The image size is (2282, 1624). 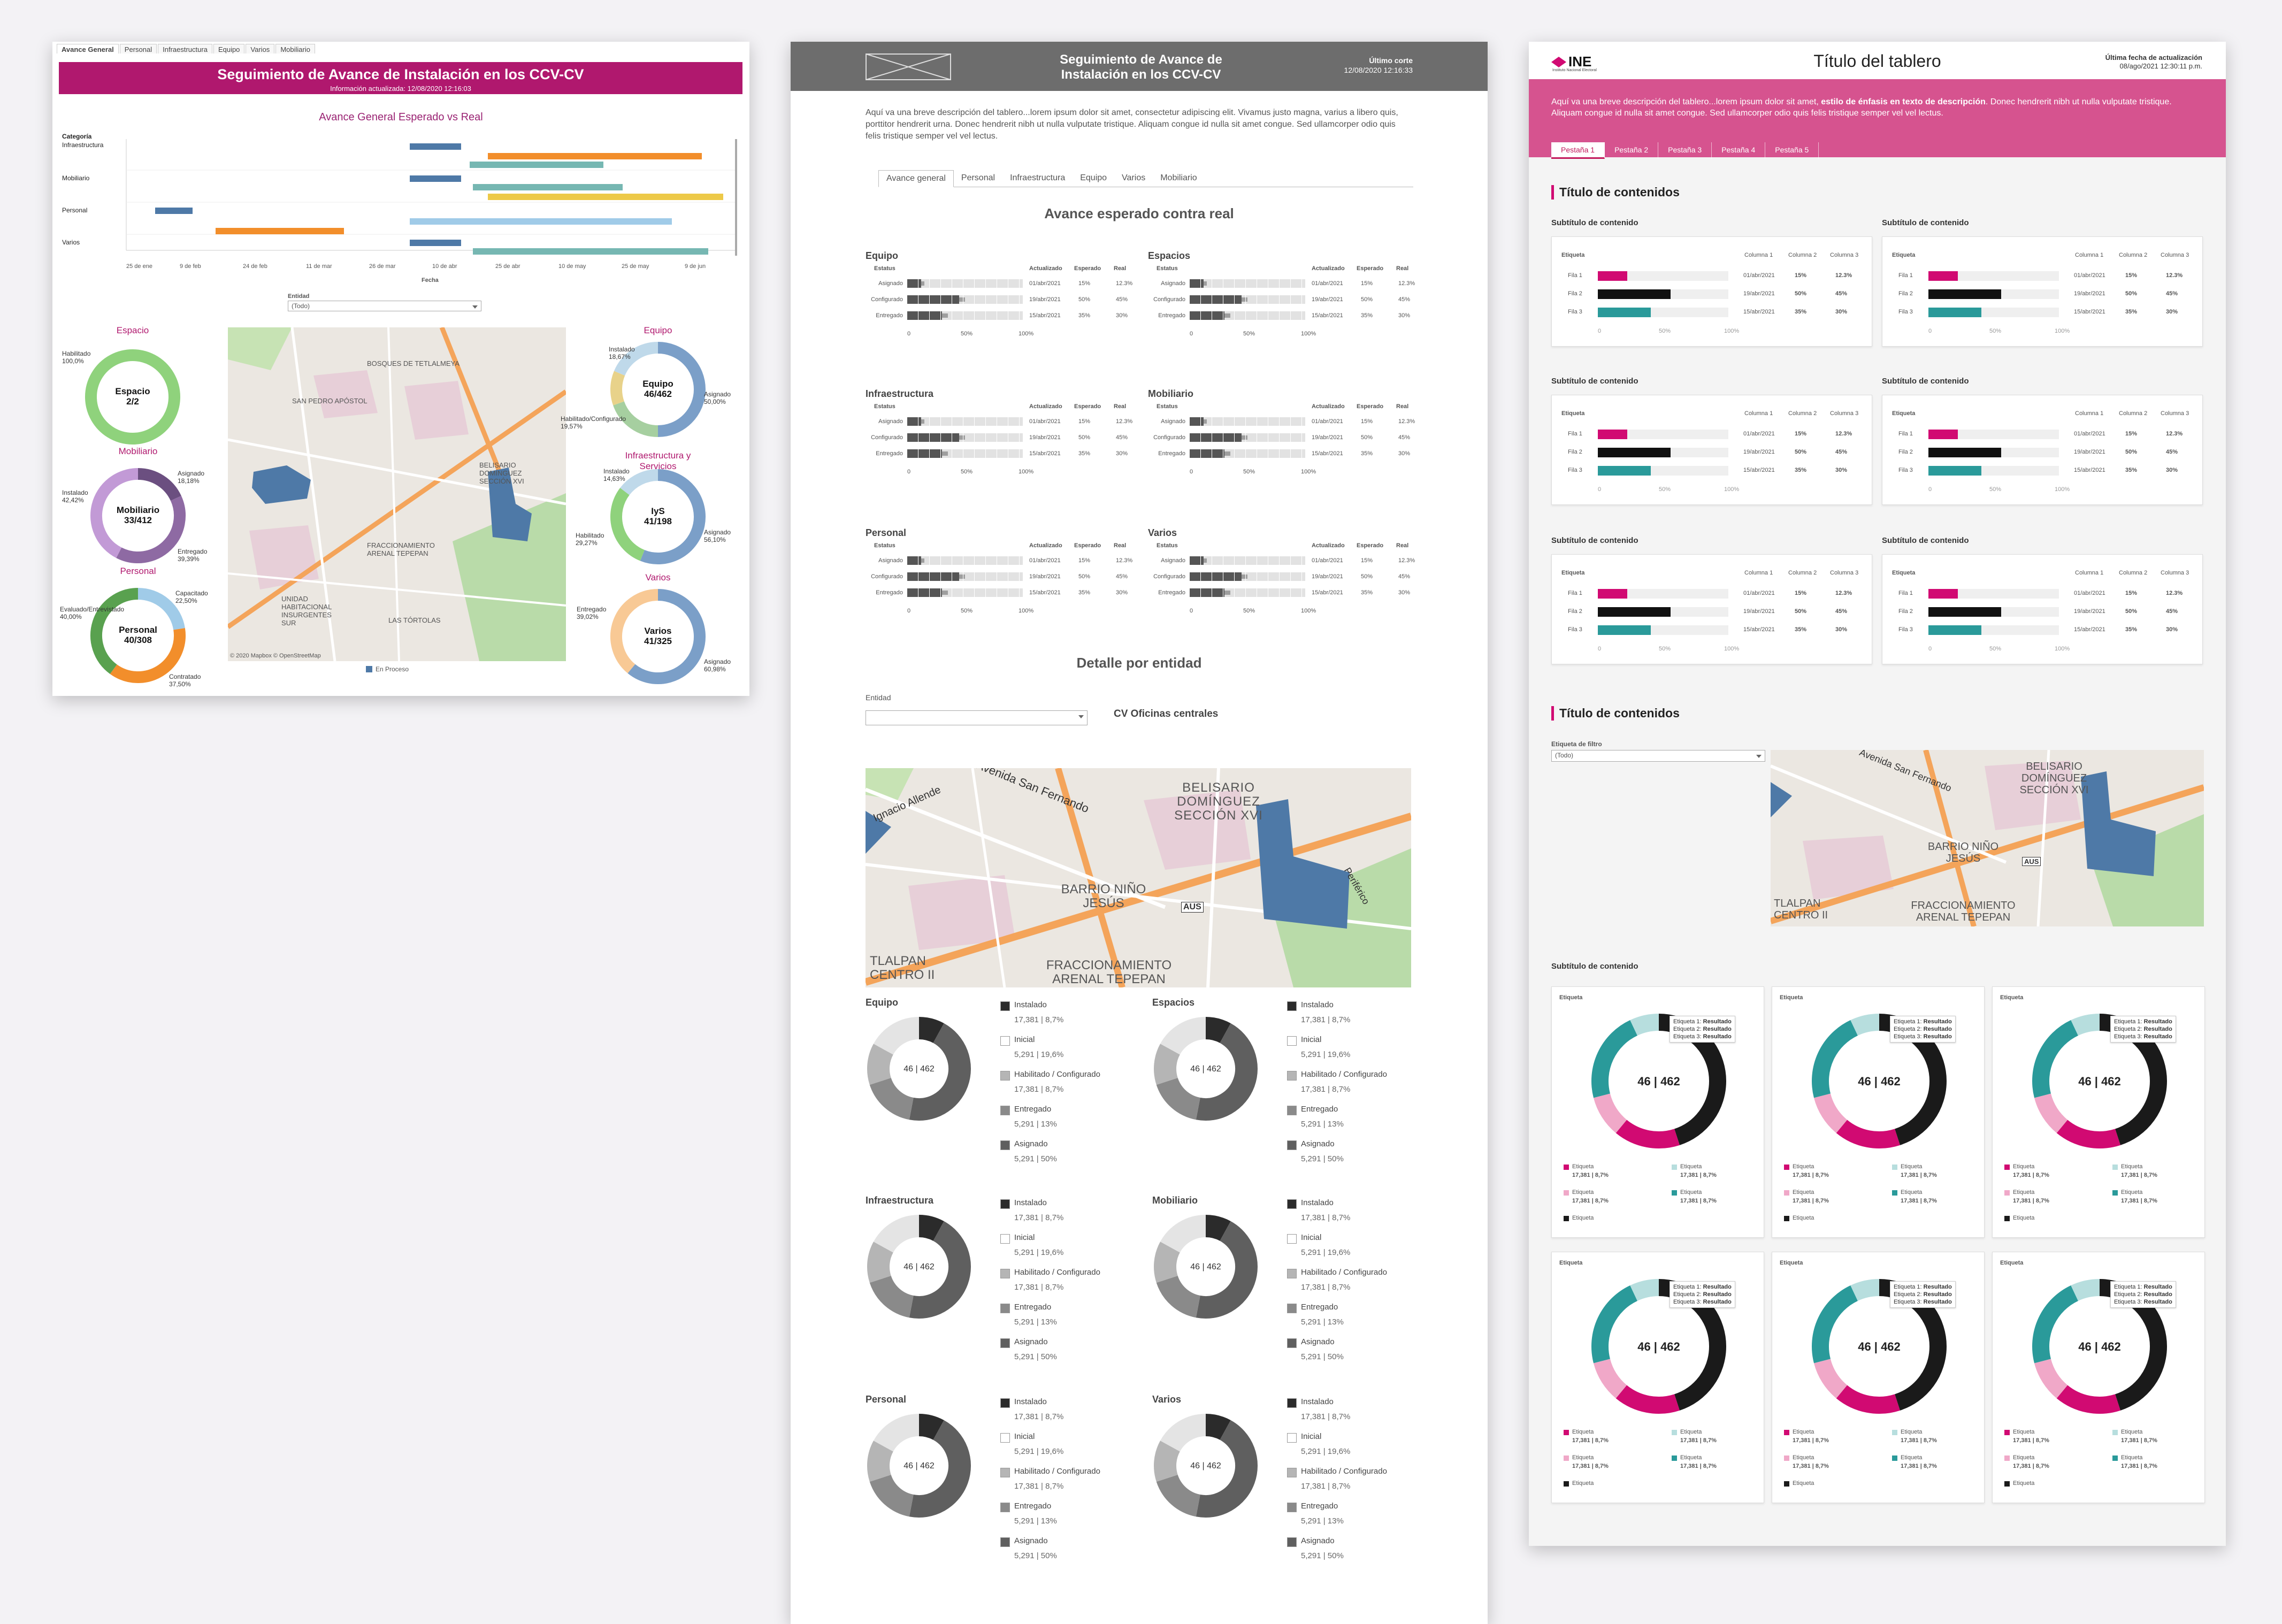 I want to click on legend-value: 5,291 | 19,6%, so click(x=1326, y=1252).